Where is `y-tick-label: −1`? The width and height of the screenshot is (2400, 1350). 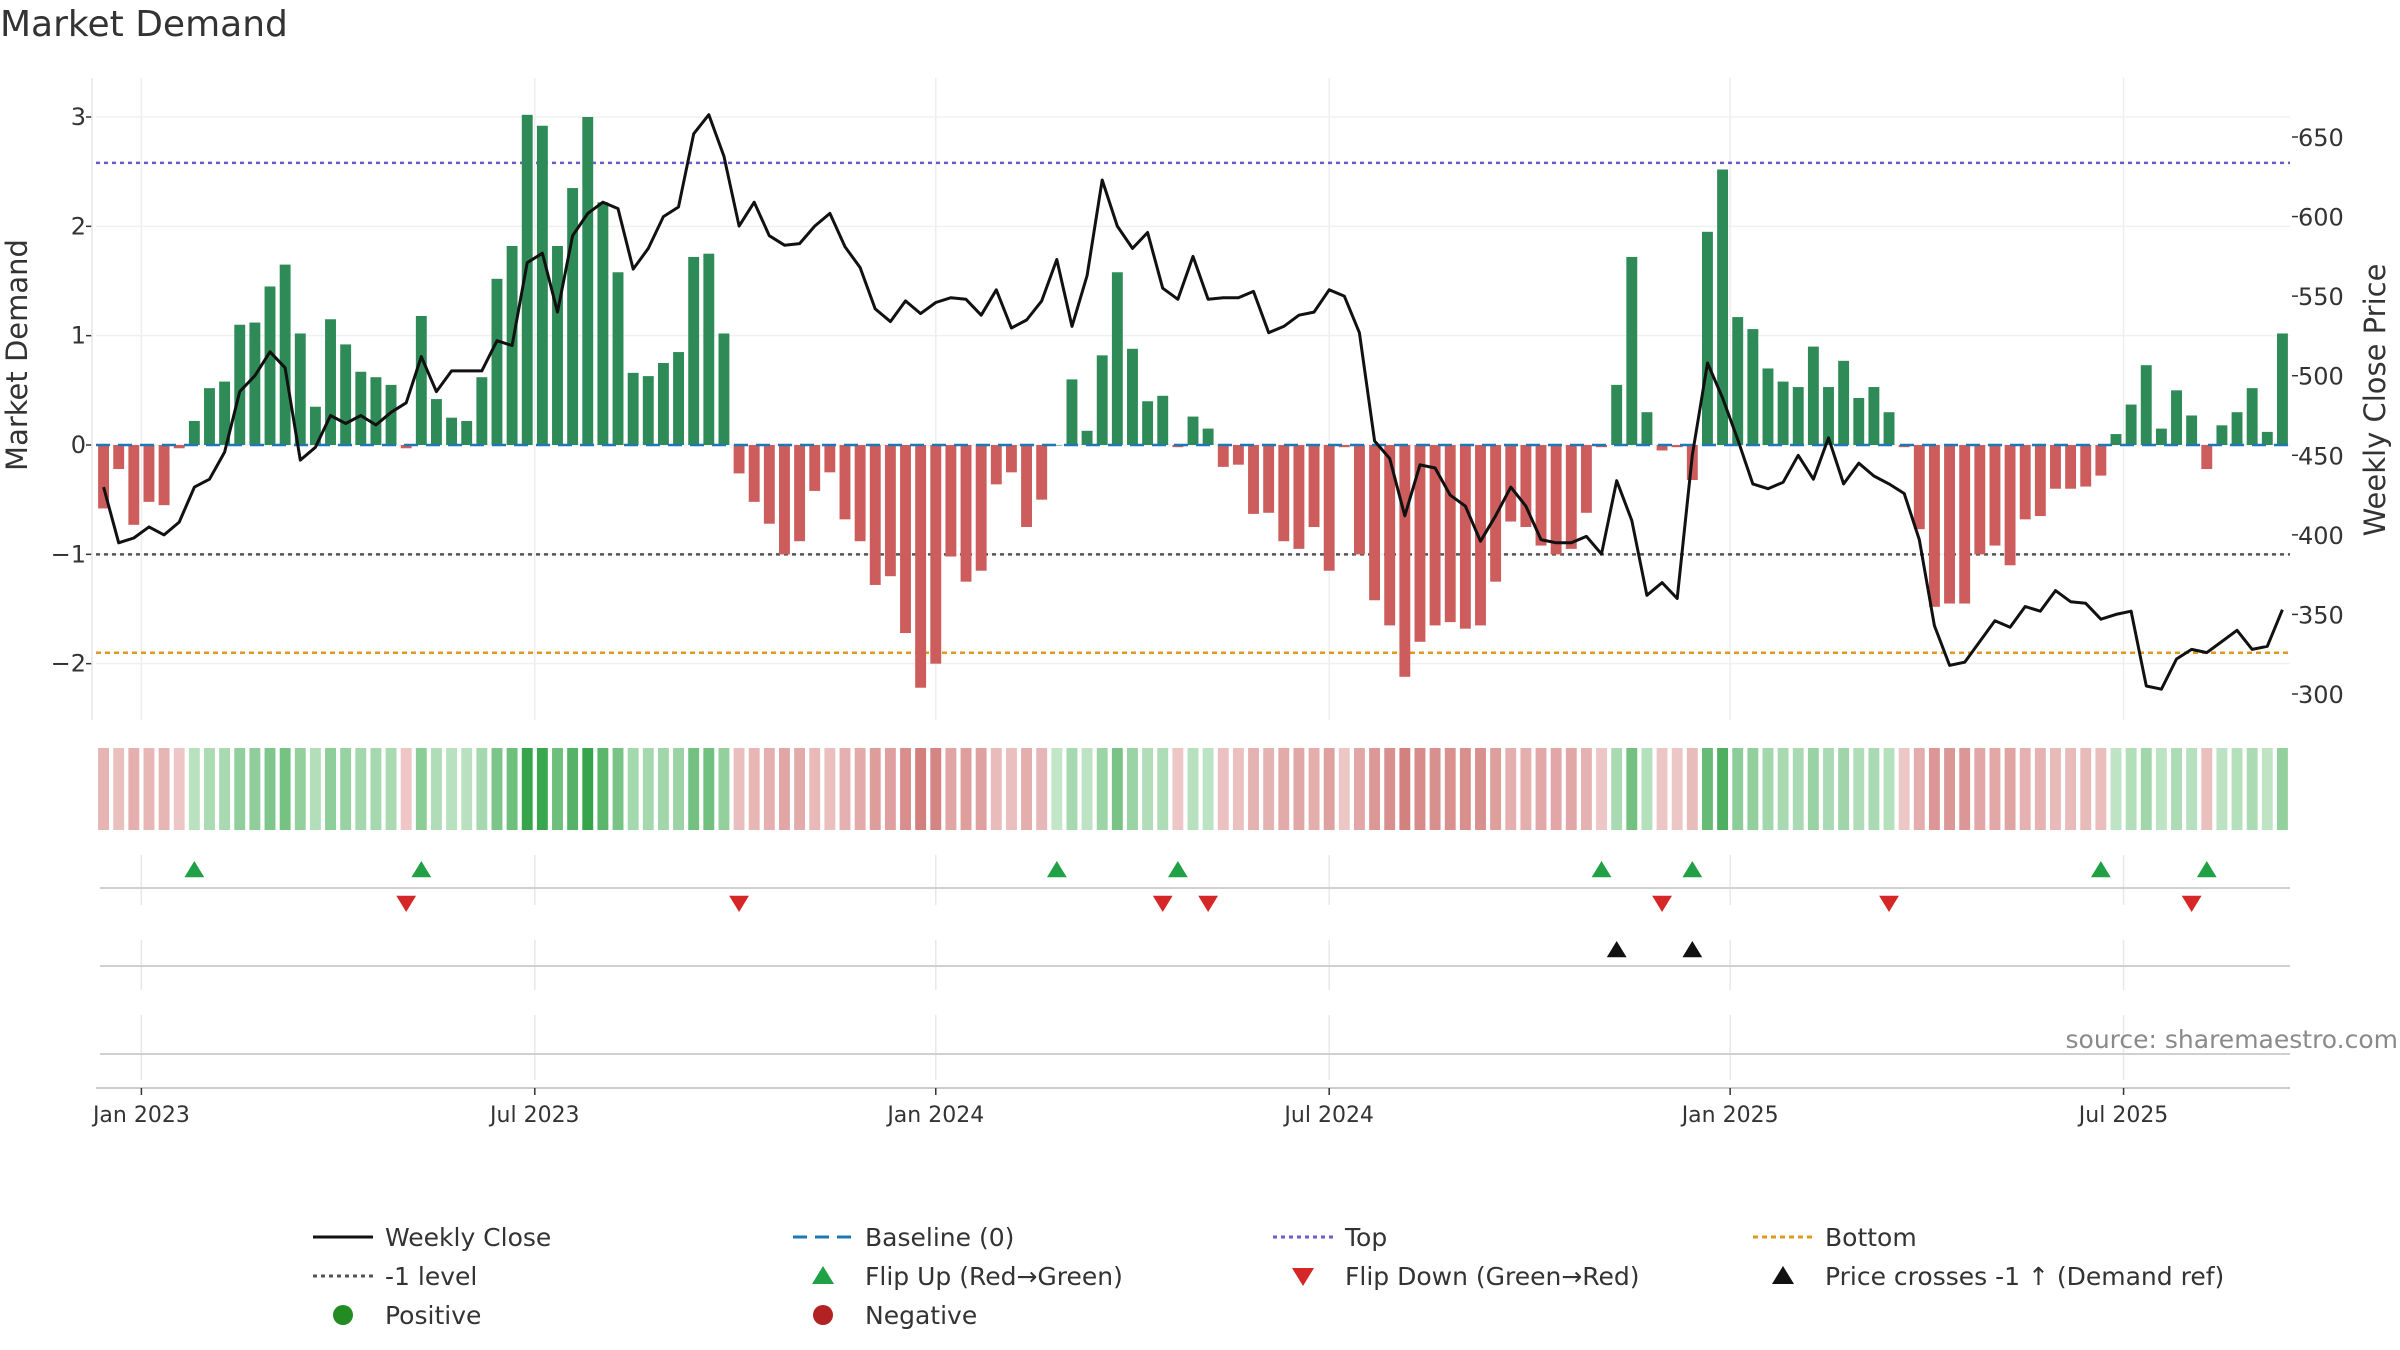 y-tick-label: −1 is located at coordinates (68, 554).